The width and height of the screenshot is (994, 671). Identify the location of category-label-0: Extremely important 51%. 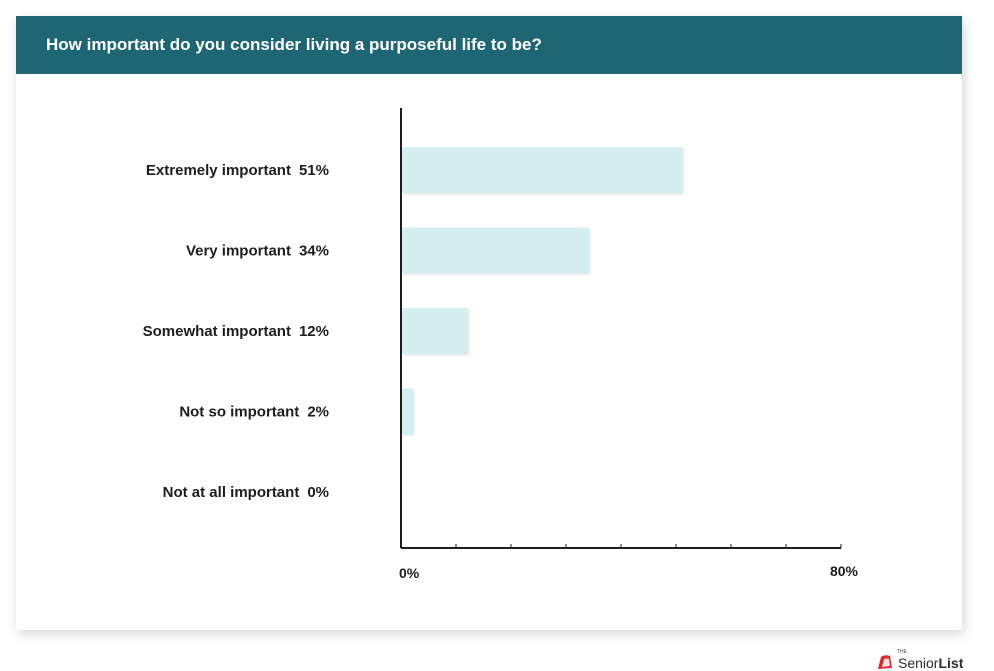
(237, 170).